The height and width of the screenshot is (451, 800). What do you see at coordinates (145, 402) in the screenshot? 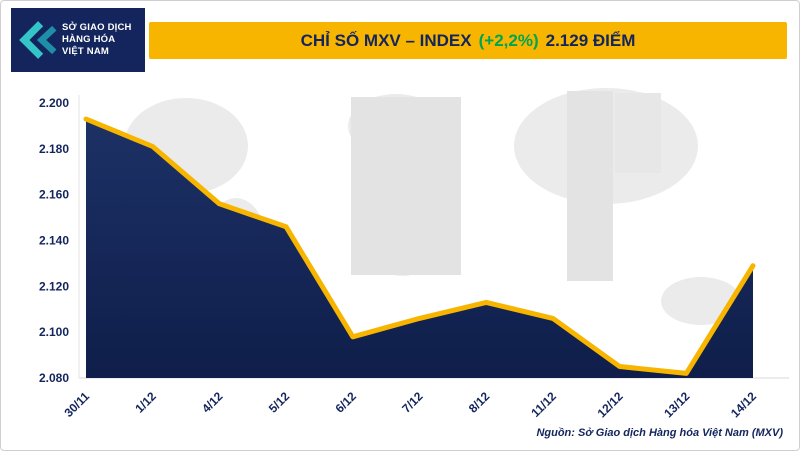
I see `x-tick-label: 1/12` at bounding box center [145, 402].